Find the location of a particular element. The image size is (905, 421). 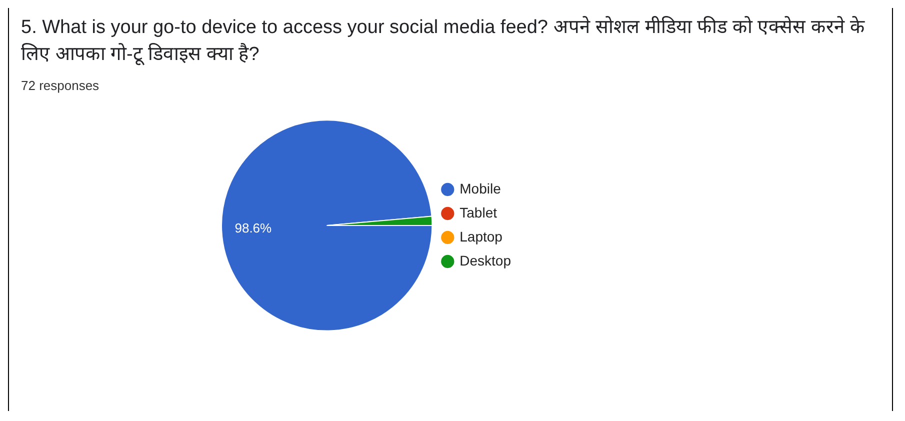

data-label: 98.6% is located at coordinates (253, 228).